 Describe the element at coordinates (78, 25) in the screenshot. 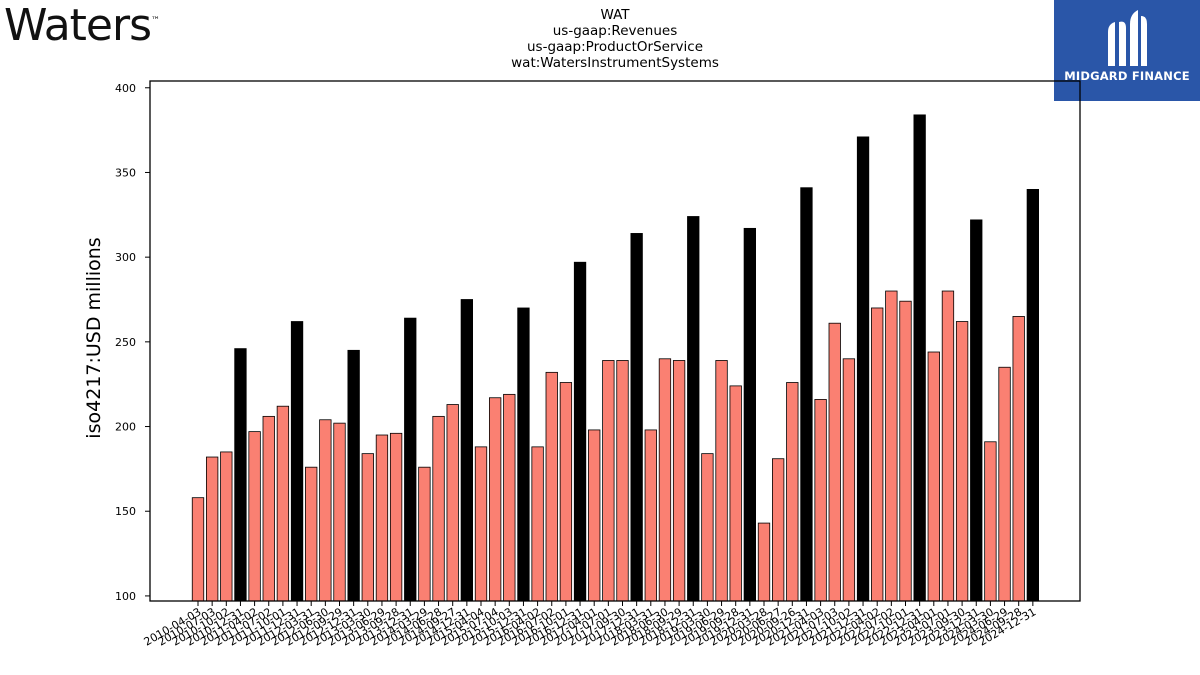

I see `waters-logo-text: Waters` at that location.